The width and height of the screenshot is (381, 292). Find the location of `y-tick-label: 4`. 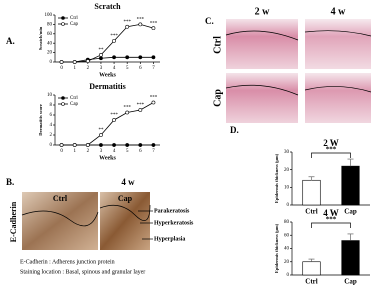

y-tick-label: 4 is located at coordinates (51, 125).